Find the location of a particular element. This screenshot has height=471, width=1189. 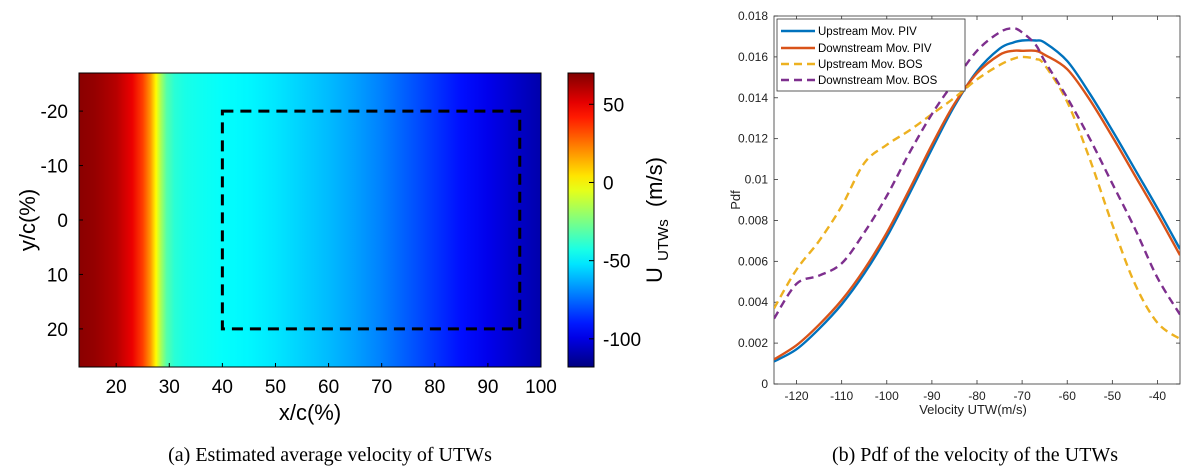

legend-label-downstream-bos: Downstream Mov. BOS is located at coordinates (878, 81).